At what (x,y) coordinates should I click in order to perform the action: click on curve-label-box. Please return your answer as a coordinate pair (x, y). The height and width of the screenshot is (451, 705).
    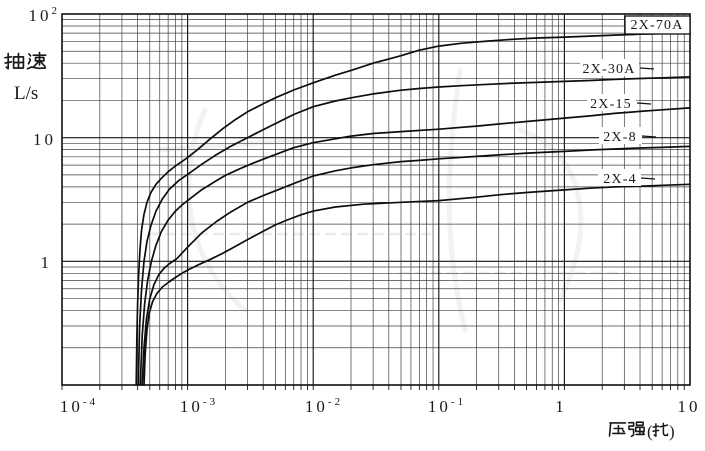
    Looking at the image, I should click on (657, 25).